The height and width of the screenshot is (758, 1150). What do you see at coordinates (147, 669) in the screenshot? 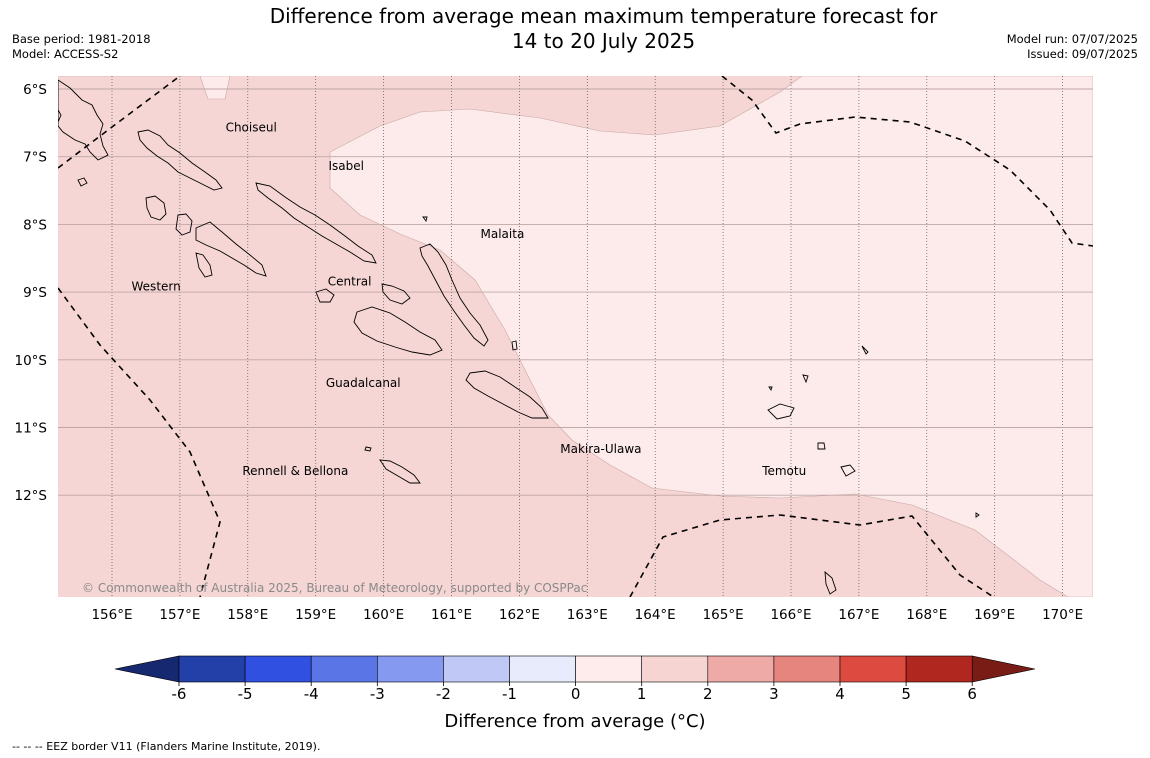
I see `colorbar-under-arrow` at bounding box center [147, 669].